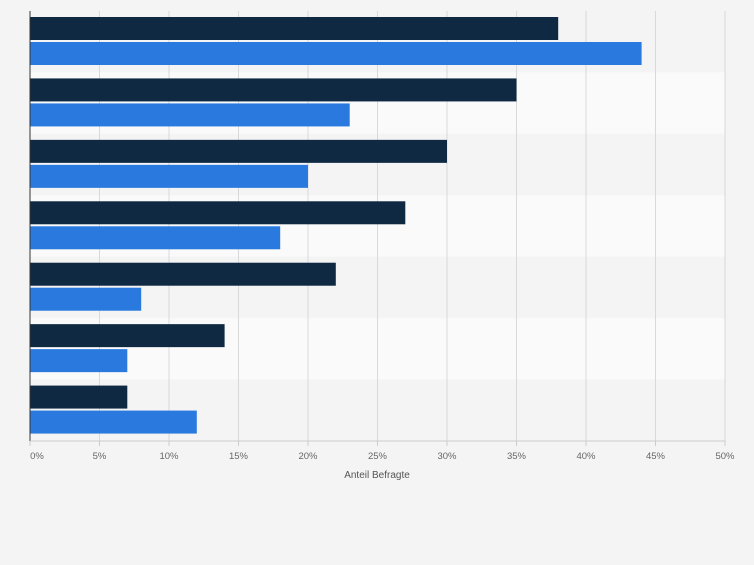 Image resolution: width=754 pixels, height=565 pixels. I want to click on bar-series1-row5, so click(183, 274).